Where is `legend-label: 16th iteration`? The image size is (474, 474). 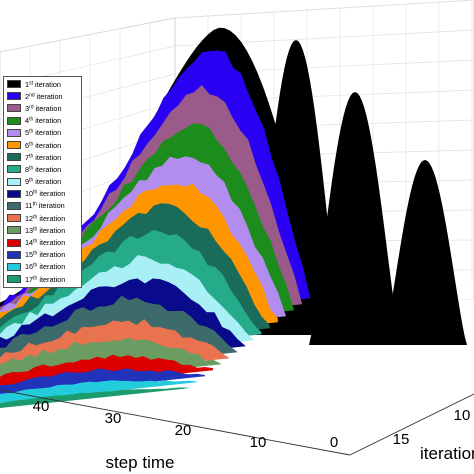 legend-label: 16th iteration is located at coordinates (45, 267).